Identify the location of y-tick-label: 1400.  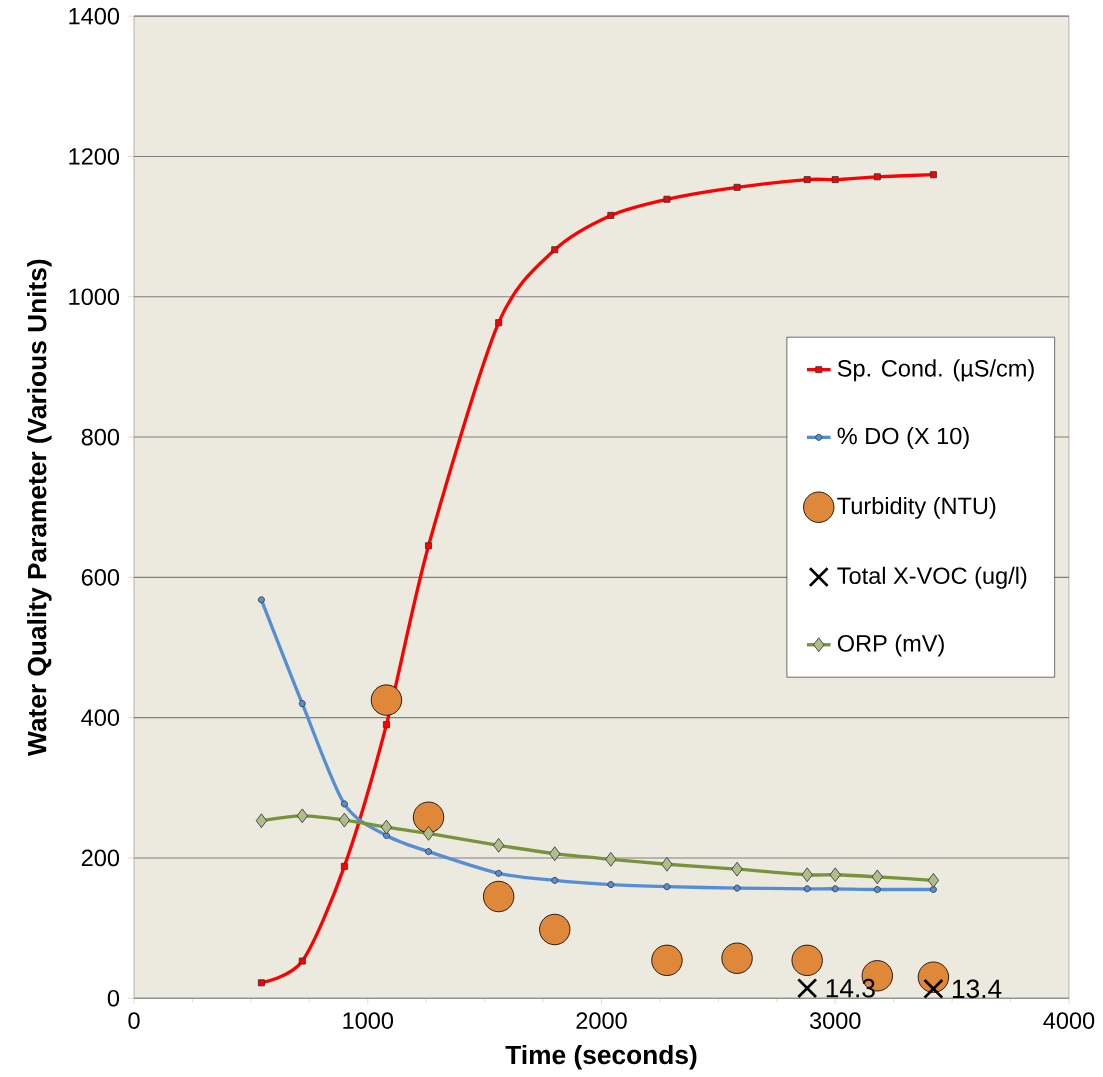
(94, 16).